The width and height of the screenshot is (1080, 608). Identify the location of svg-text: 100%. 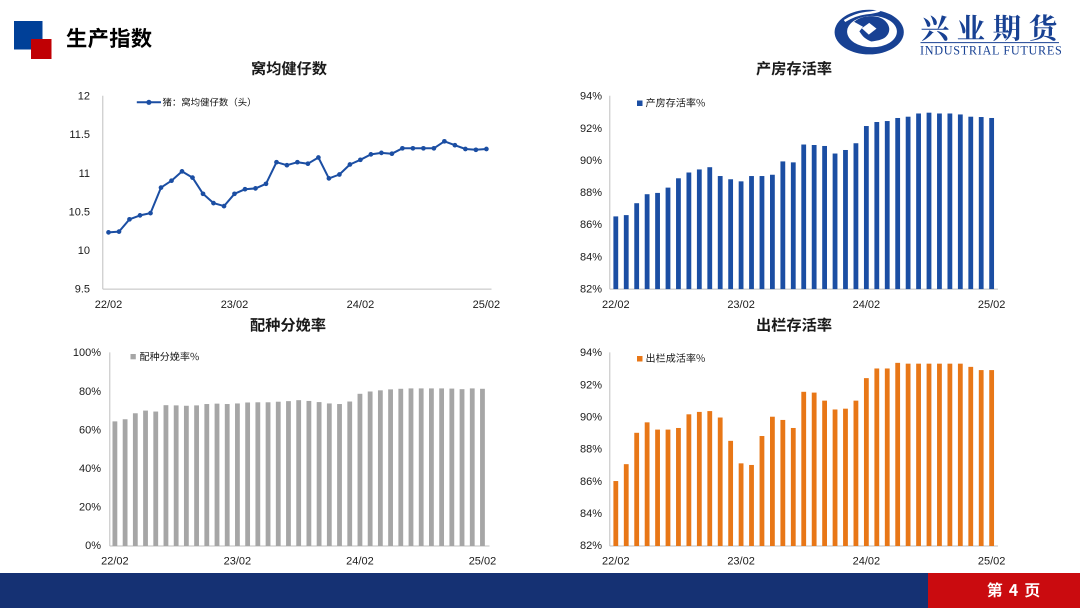
(87, 353).